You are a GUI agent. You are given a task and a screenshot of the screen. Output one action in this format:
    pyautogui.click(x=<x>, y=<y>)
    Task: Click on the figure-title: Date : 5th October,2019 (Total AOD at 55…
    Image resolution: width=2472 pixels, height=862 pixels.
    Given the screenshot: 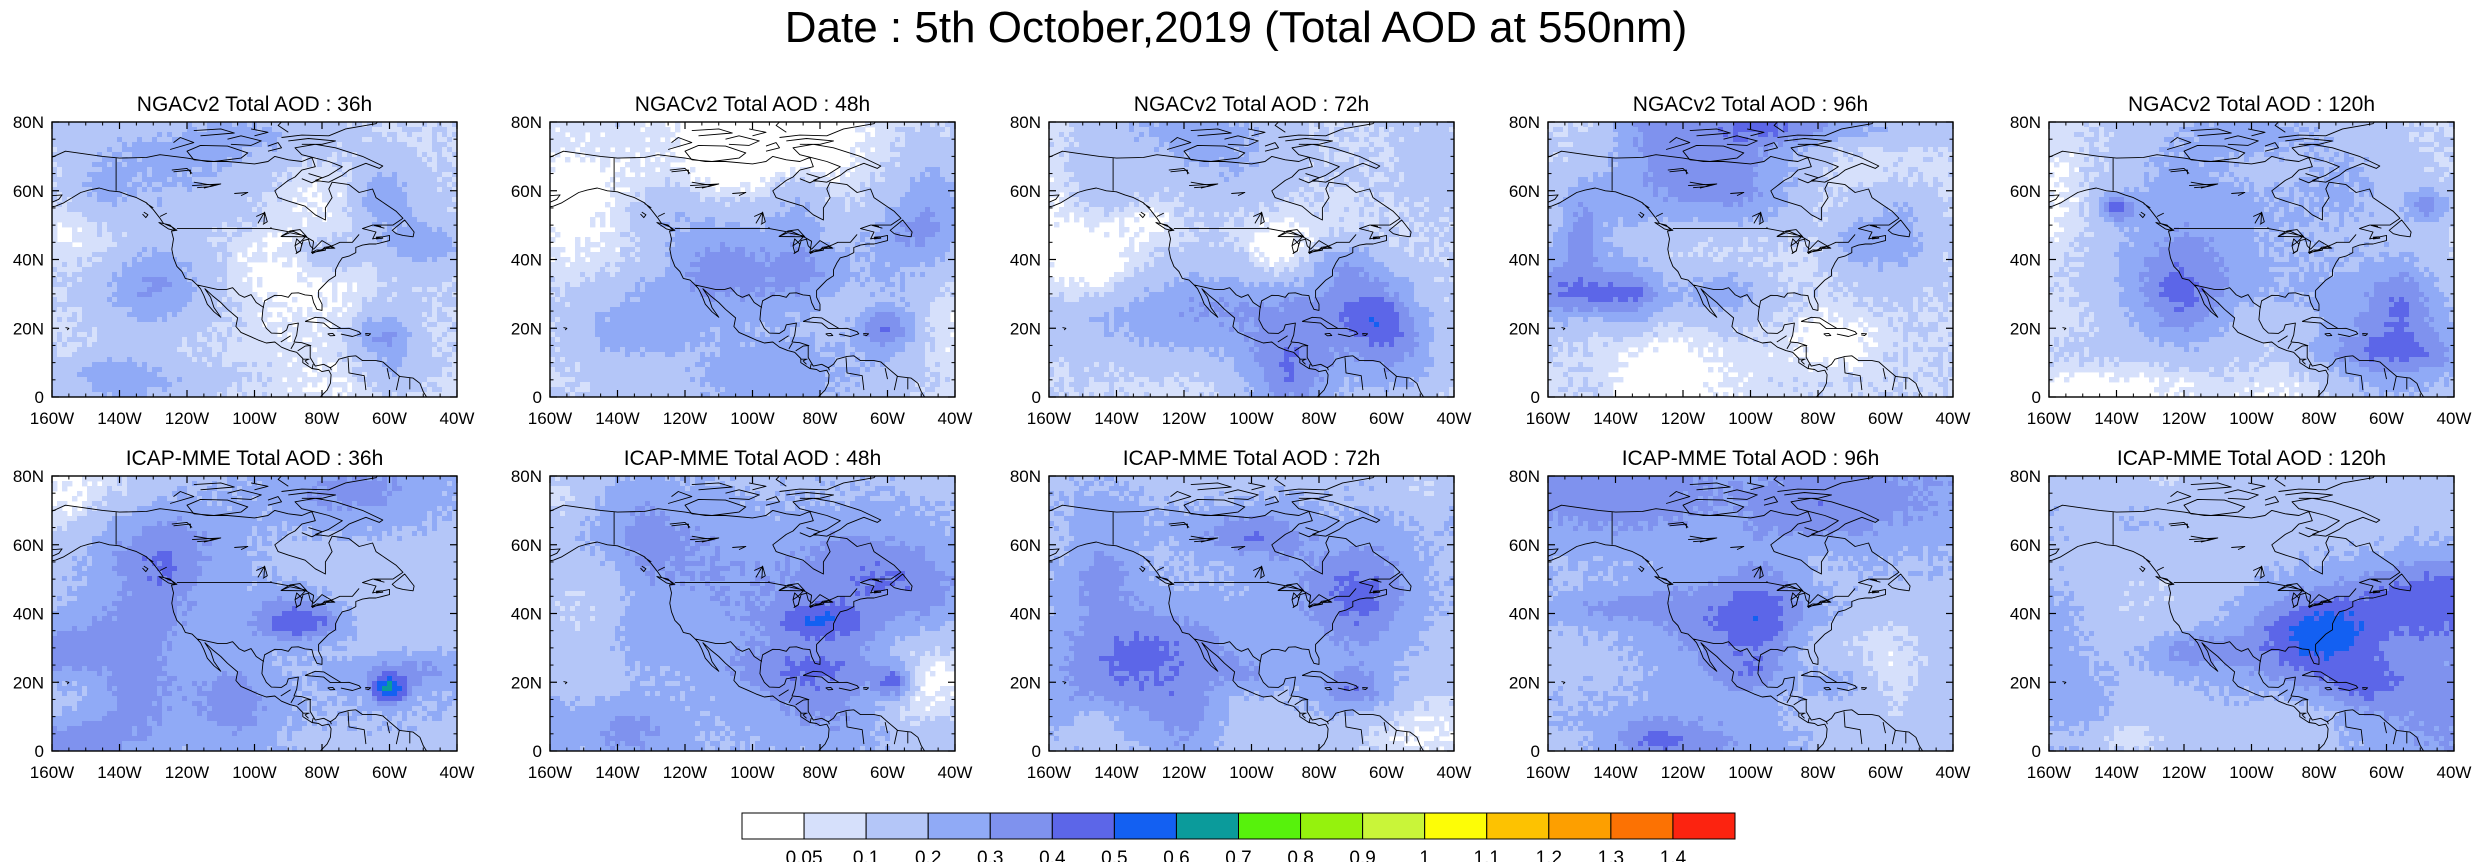 What is the action you would take?
    pyautogui.click(x=1236, y=28)
    